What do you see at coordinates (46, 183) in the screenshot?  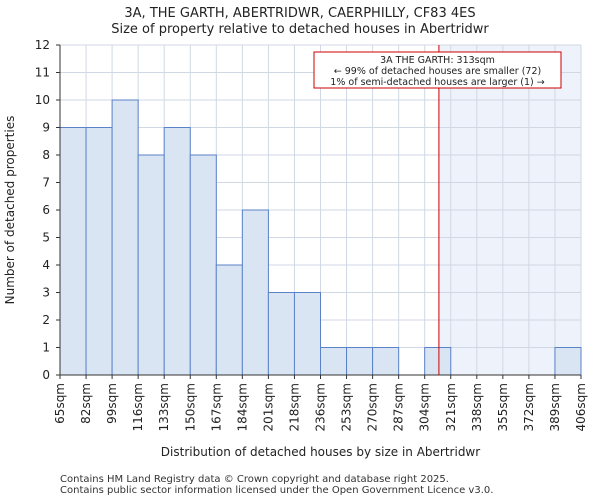 I see `y-tick-label: 7` at bounding box center [46, 183].